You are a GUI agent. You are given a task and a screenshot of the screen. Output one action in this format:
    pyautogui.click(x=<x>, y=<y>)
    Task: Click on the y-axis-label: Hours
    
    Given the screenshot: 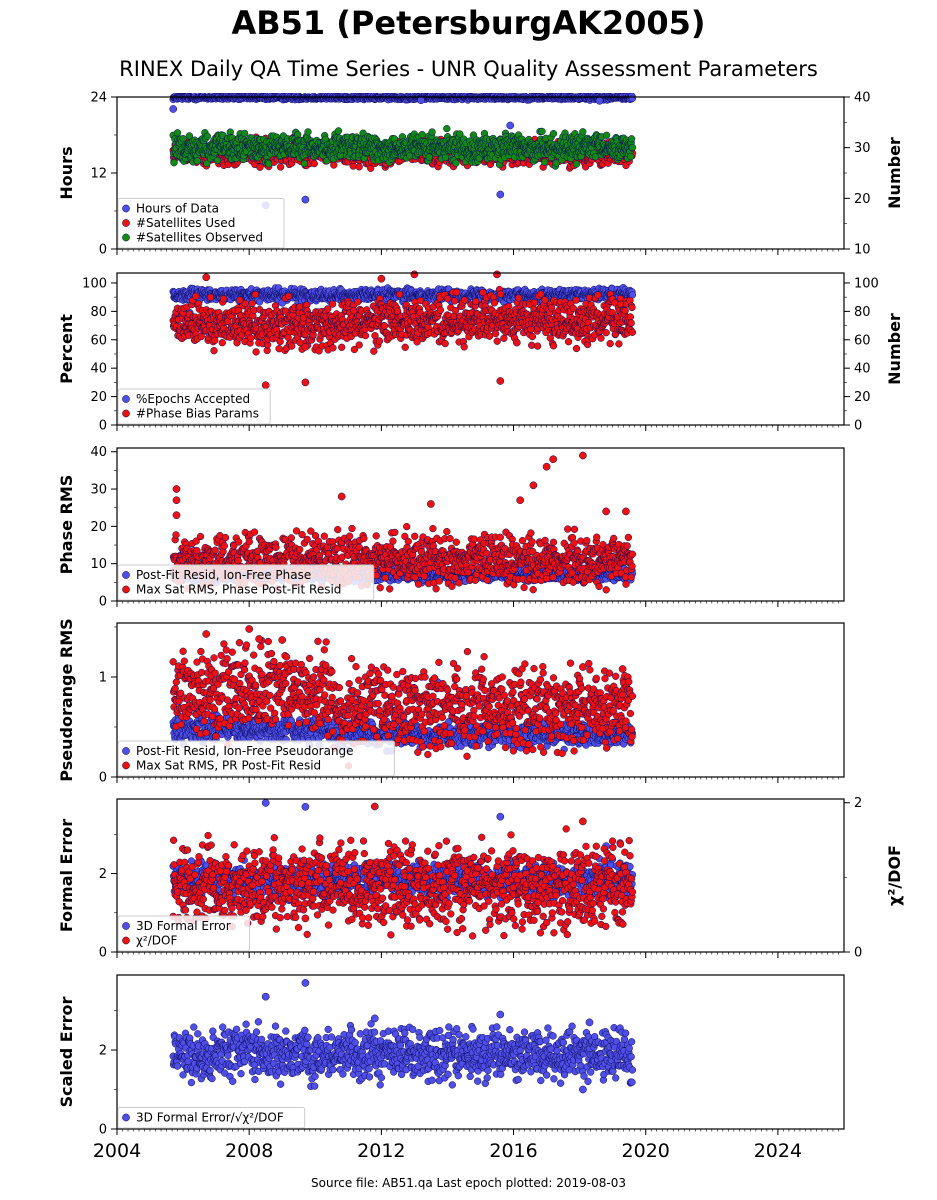 What is the action you would take?
    pyautogui.click(x=66, y=172)
    